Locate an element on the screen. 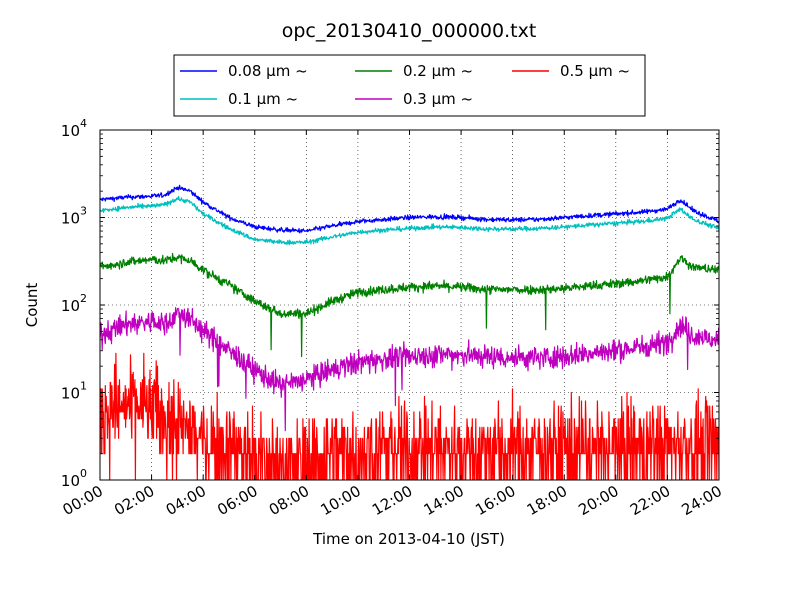 The image size is (800, 600). legend-box is located at coordinates (409, 85).